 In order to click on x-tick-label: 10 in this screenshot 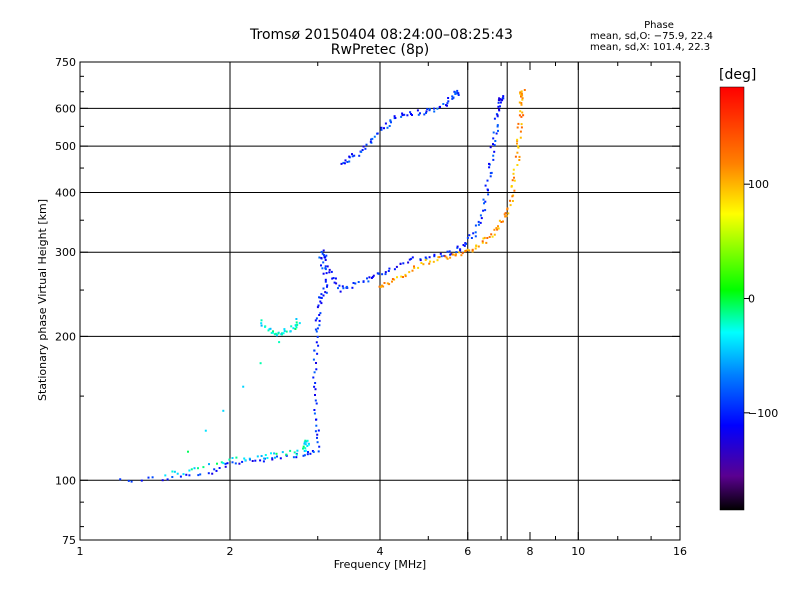, I will do `click(578, 551)`.